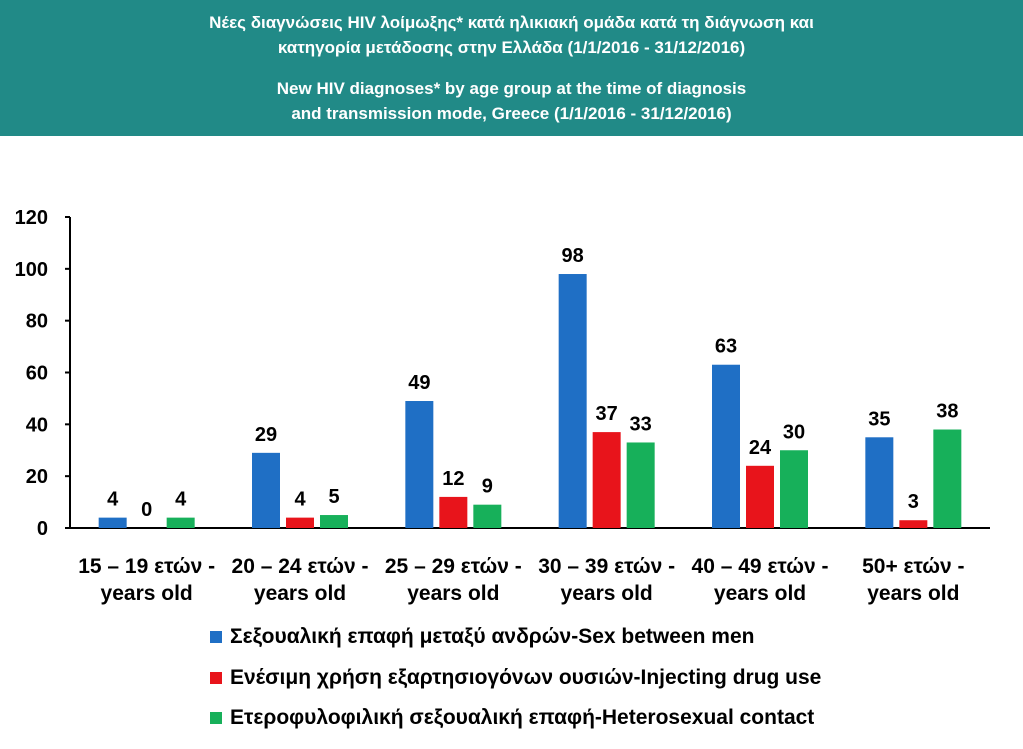 The image size is (1023, 749). What do you see at coordinates (726, 347) in the screenshot?
I see `data-label: 63` at bounding box center [726, 347].